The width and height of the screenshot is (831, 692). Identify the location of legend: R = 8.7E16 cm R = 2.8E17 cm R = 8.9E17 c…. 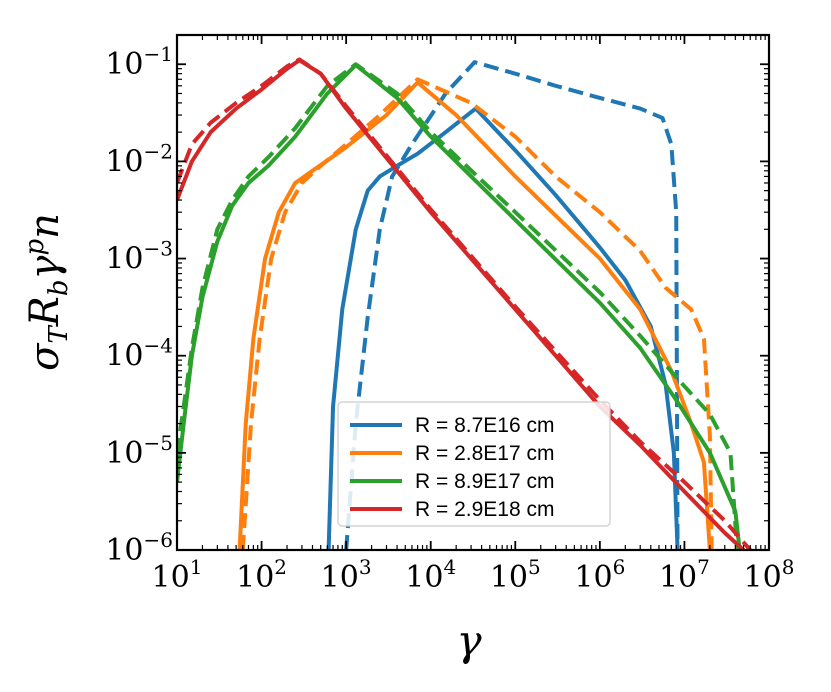
(474, 464).